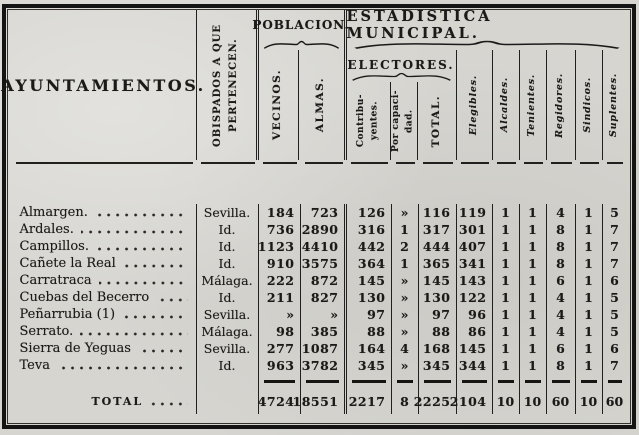  I want to click on cell-total: 145, so click(438, 280).